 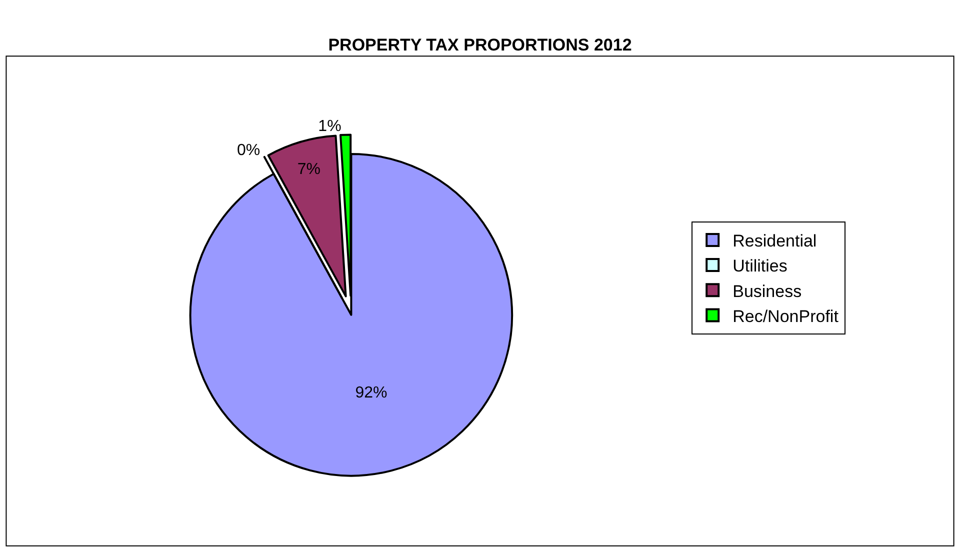 I want to click on data-label: 92%, so click(x=371, y=393).